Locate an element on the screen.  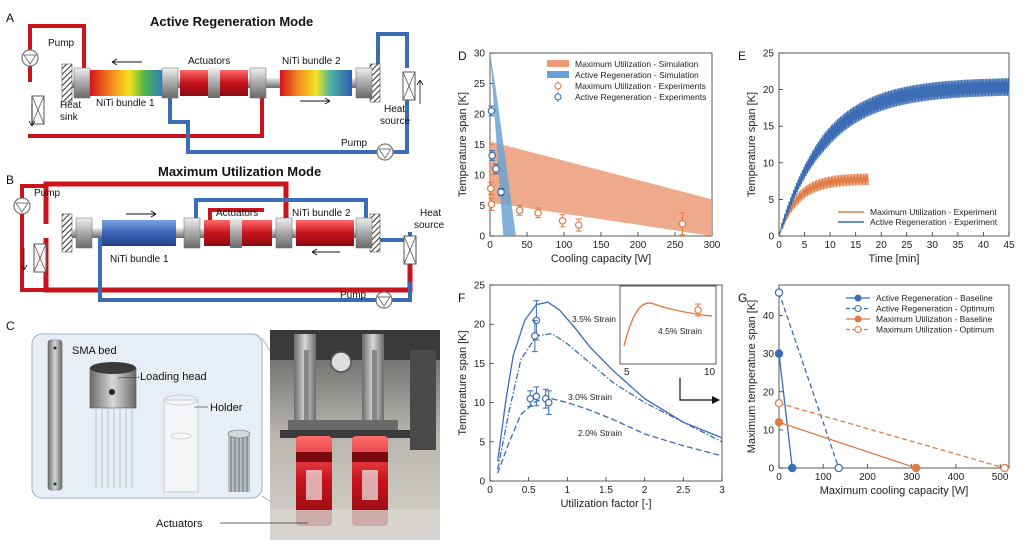
holder-label: Holder is located at coordinates (226, 408).